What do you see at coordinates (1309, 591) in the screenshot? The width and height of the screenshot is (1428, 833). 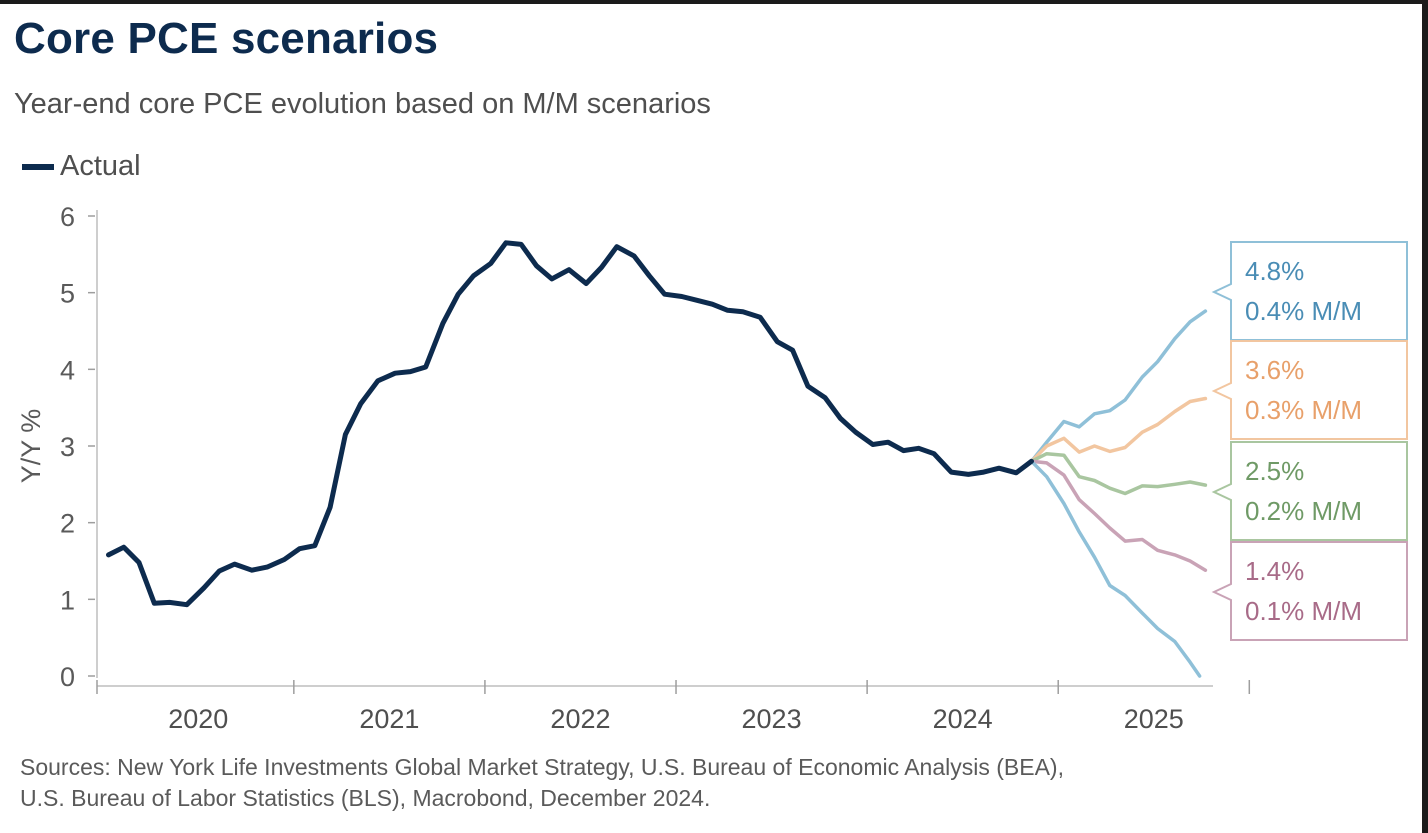 I see `callout-box-1.4pct` at bounding box center [1309, 591].